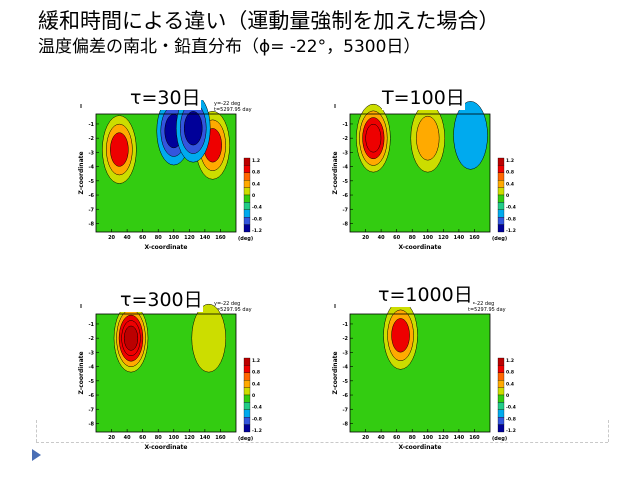 The width and height of the screenshot is (640, 480). Describe the element at coordinates (165, 96) in the screenshot. I see `plot-title-1: τ=30日` at that location.